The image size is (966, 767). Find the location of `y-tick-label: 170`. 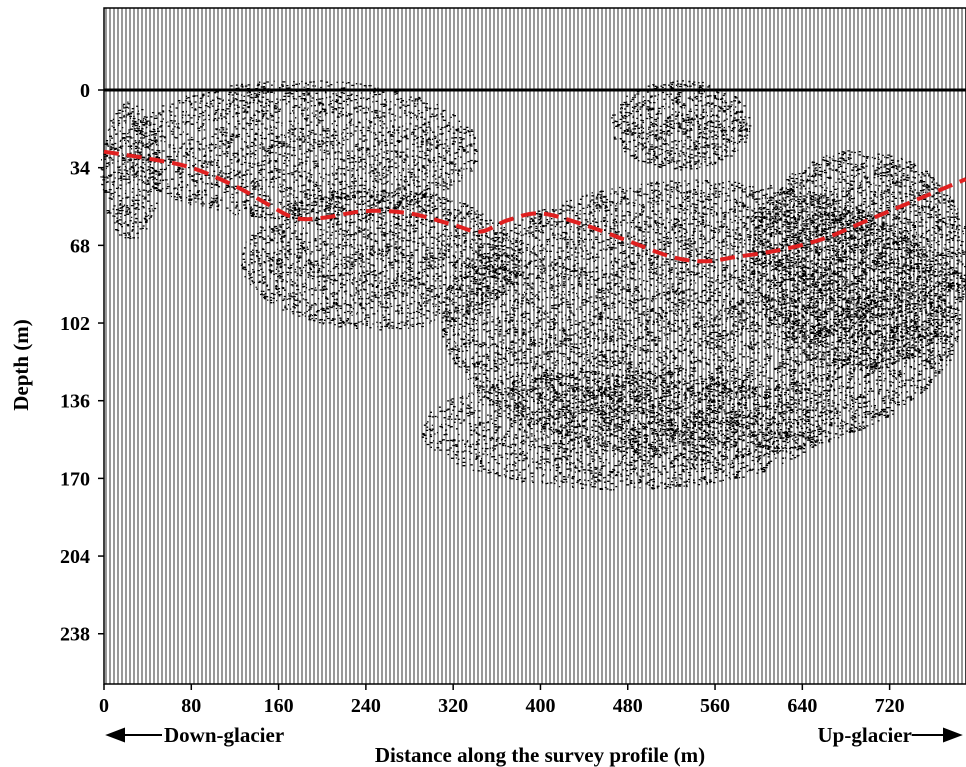

y-tick-label: 170 is located at coordinates (75, 479).